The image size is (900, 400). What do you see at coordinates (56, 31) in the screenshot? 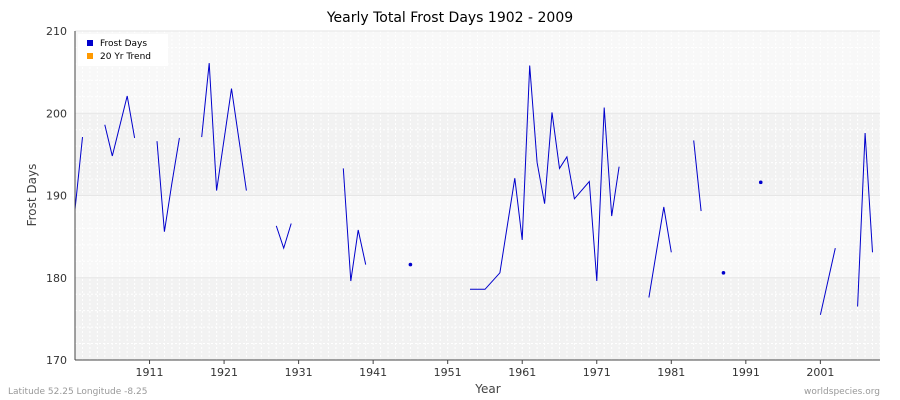
I see `y-tick-label: 210` at bounding box center [56, 31].